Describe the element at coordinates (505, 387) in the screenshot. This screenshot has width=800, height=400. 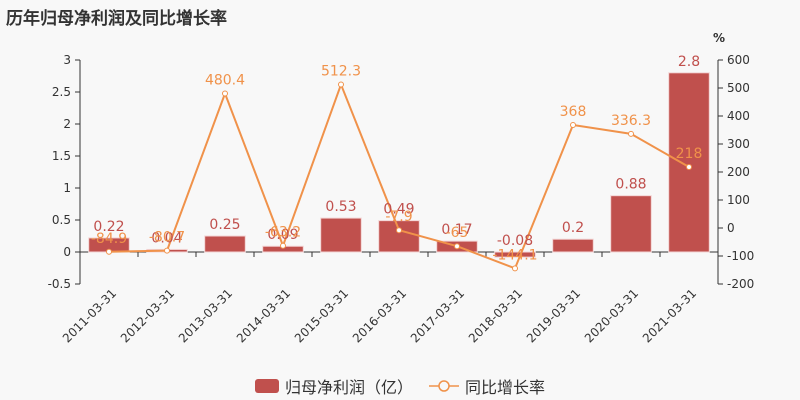
I see `legend-label-growth: 同比增长率` at that location.